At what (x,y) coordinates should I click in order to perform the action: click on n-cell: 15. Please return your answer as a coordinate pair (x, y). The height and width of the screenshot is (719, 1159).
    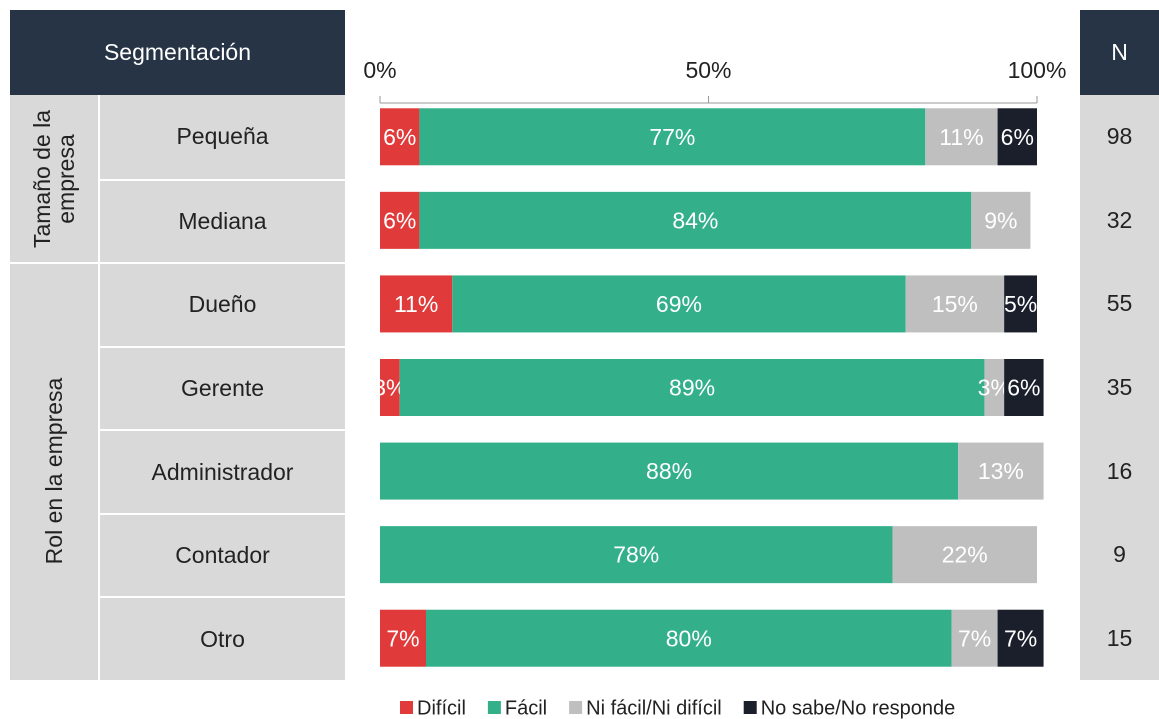
    Looking at the image, I should click on (1119, 638).